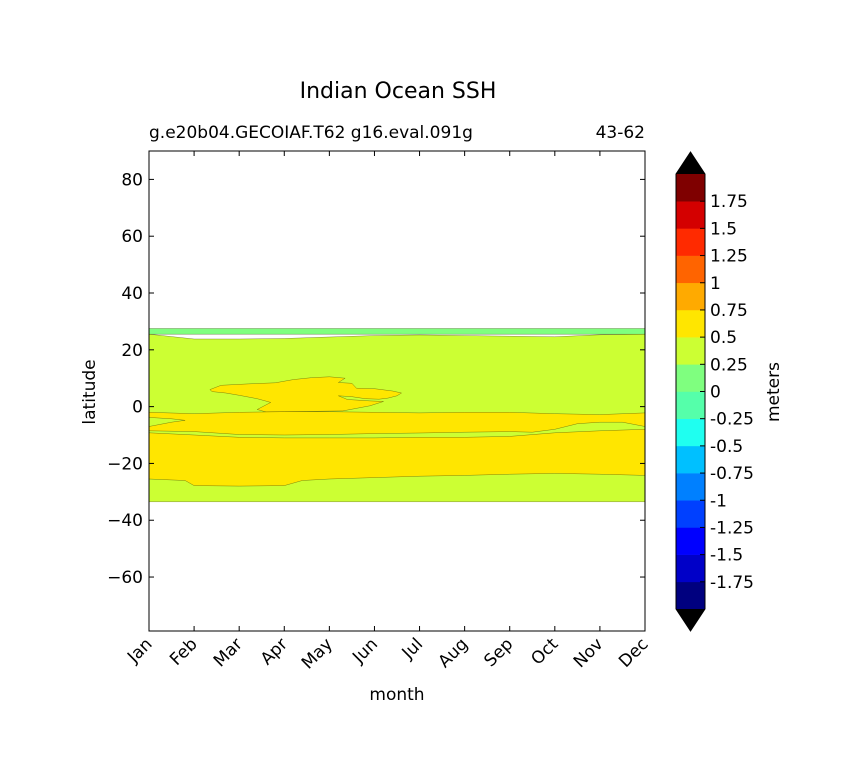  Describe the element at coordinates (228, 652) in the screenshot. I see `x-tick-label: Mar` at that location.